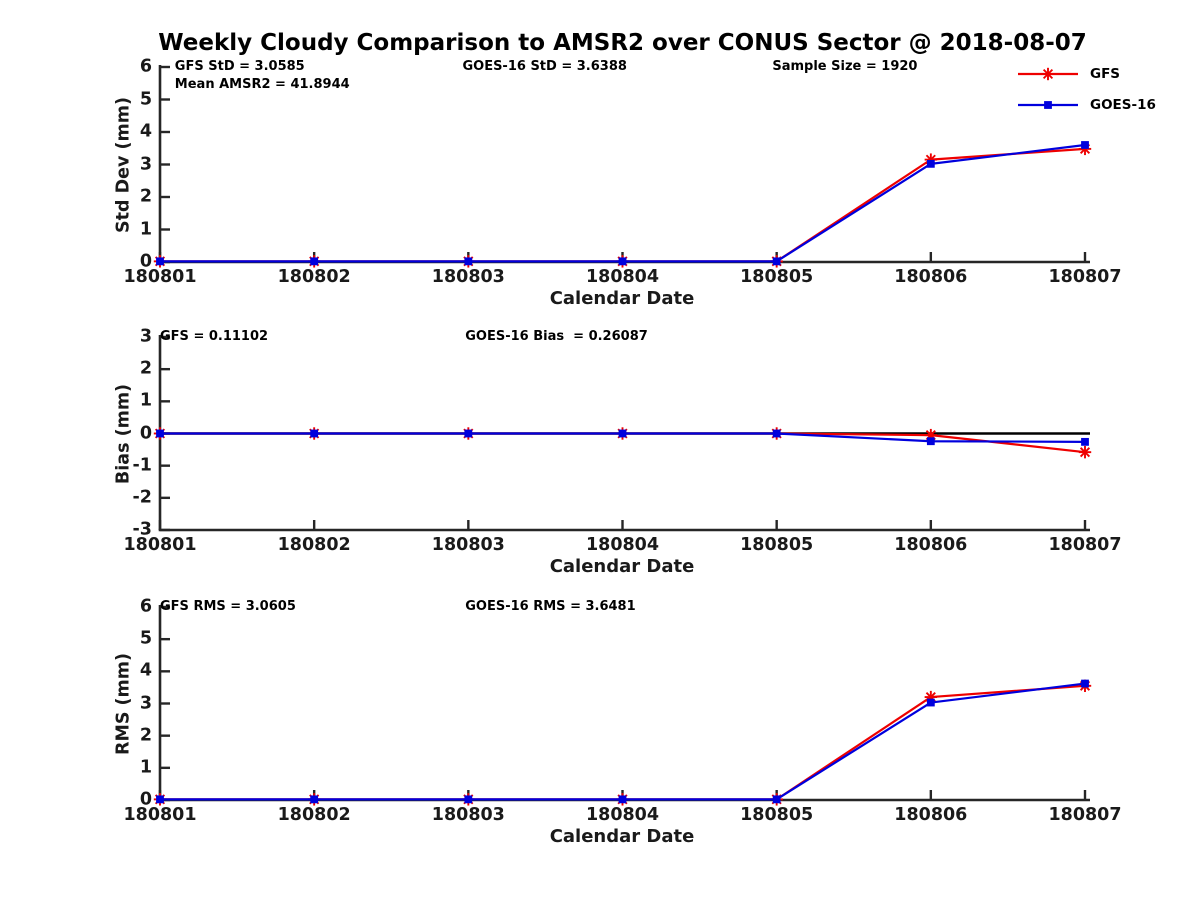 This screenshot has width=1200, height=900. What do you see at coordinates (1105, 74) in the screenshot?
I see `legend-label: GFS` at bounding box center [1105, 74].